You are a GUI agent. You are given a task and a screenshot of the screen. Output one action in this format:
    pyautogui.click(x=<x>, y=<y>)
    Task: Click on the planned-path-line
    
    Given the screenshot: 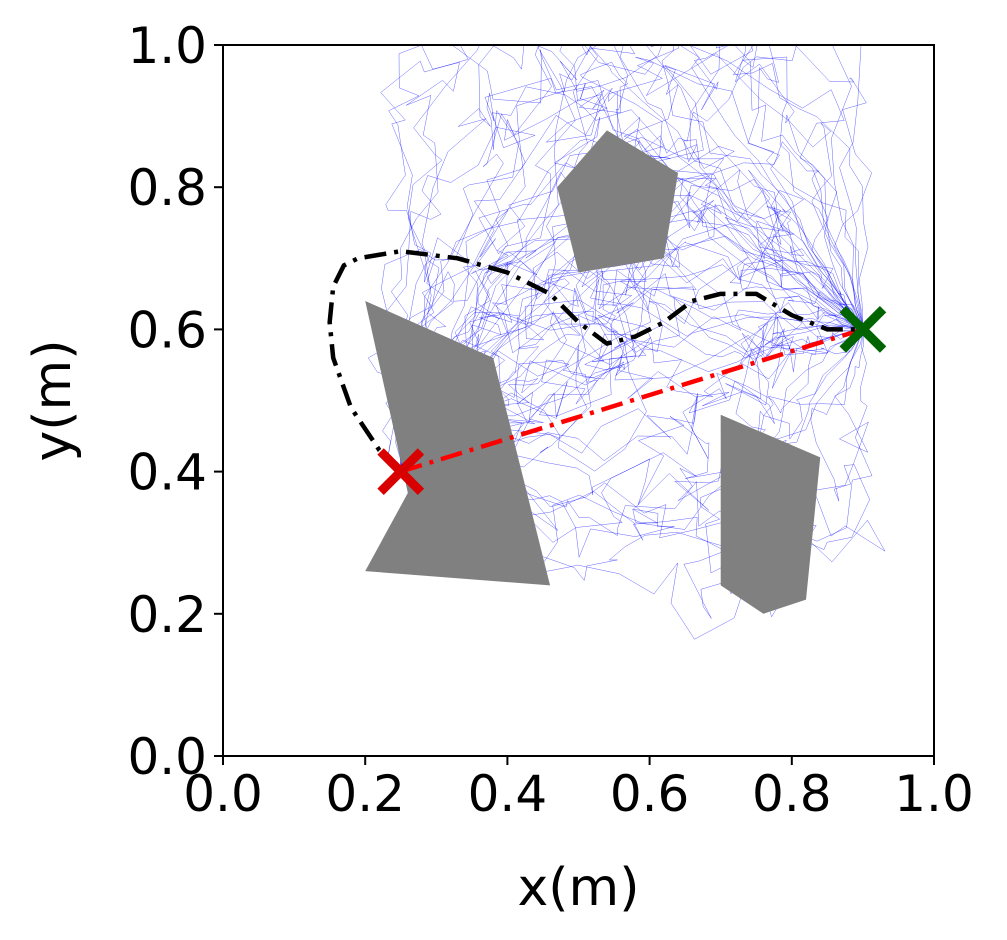 What is the action you would take?
    pyautogui.click(x=595, y=361)
    